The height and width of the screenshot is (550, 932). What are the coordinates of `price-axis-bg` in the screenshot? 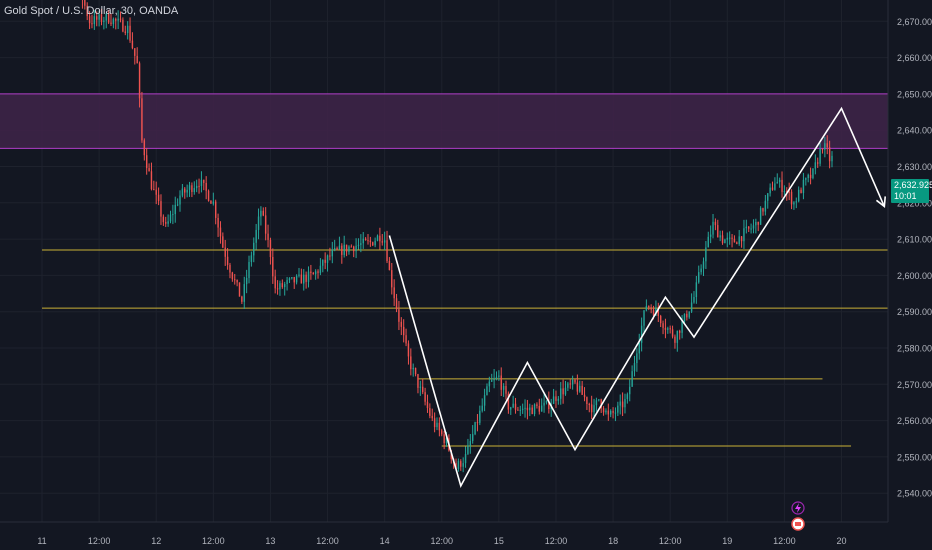 It's located at (910, 275).